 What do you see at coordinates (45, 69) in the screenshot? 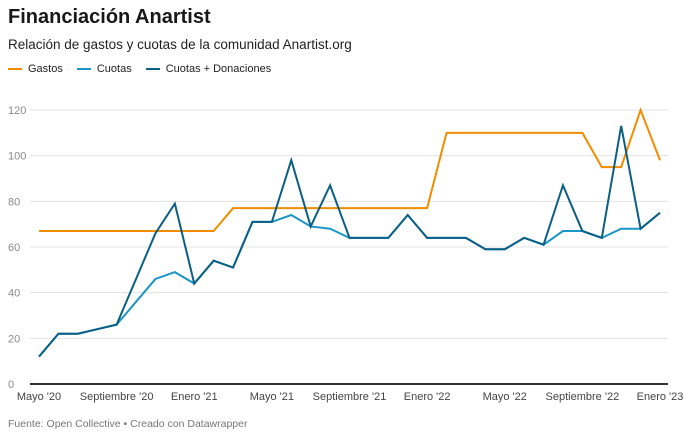
I see `legend-label: Gastos` at bounding box center [45, 69].